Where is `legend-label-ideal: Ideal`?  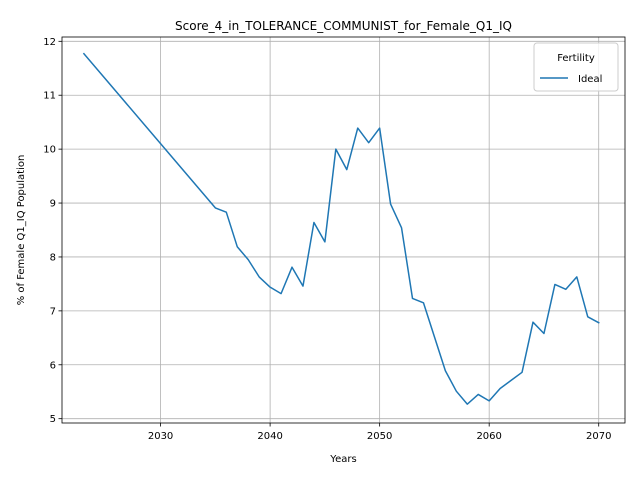 legend-label-ideal: Ideal is located at coordinates (590, 79).